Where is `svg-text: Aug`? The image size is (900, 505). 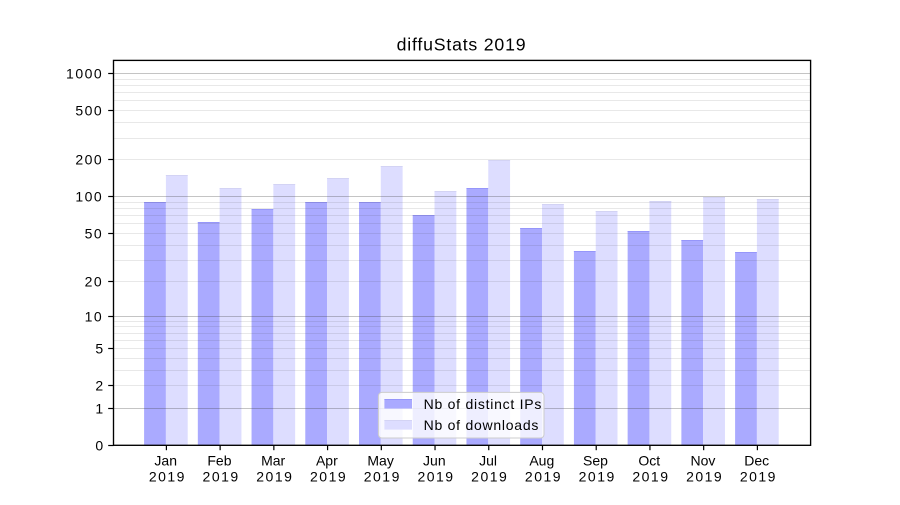
svg-text: Aug is located at coordinates (541, 460).